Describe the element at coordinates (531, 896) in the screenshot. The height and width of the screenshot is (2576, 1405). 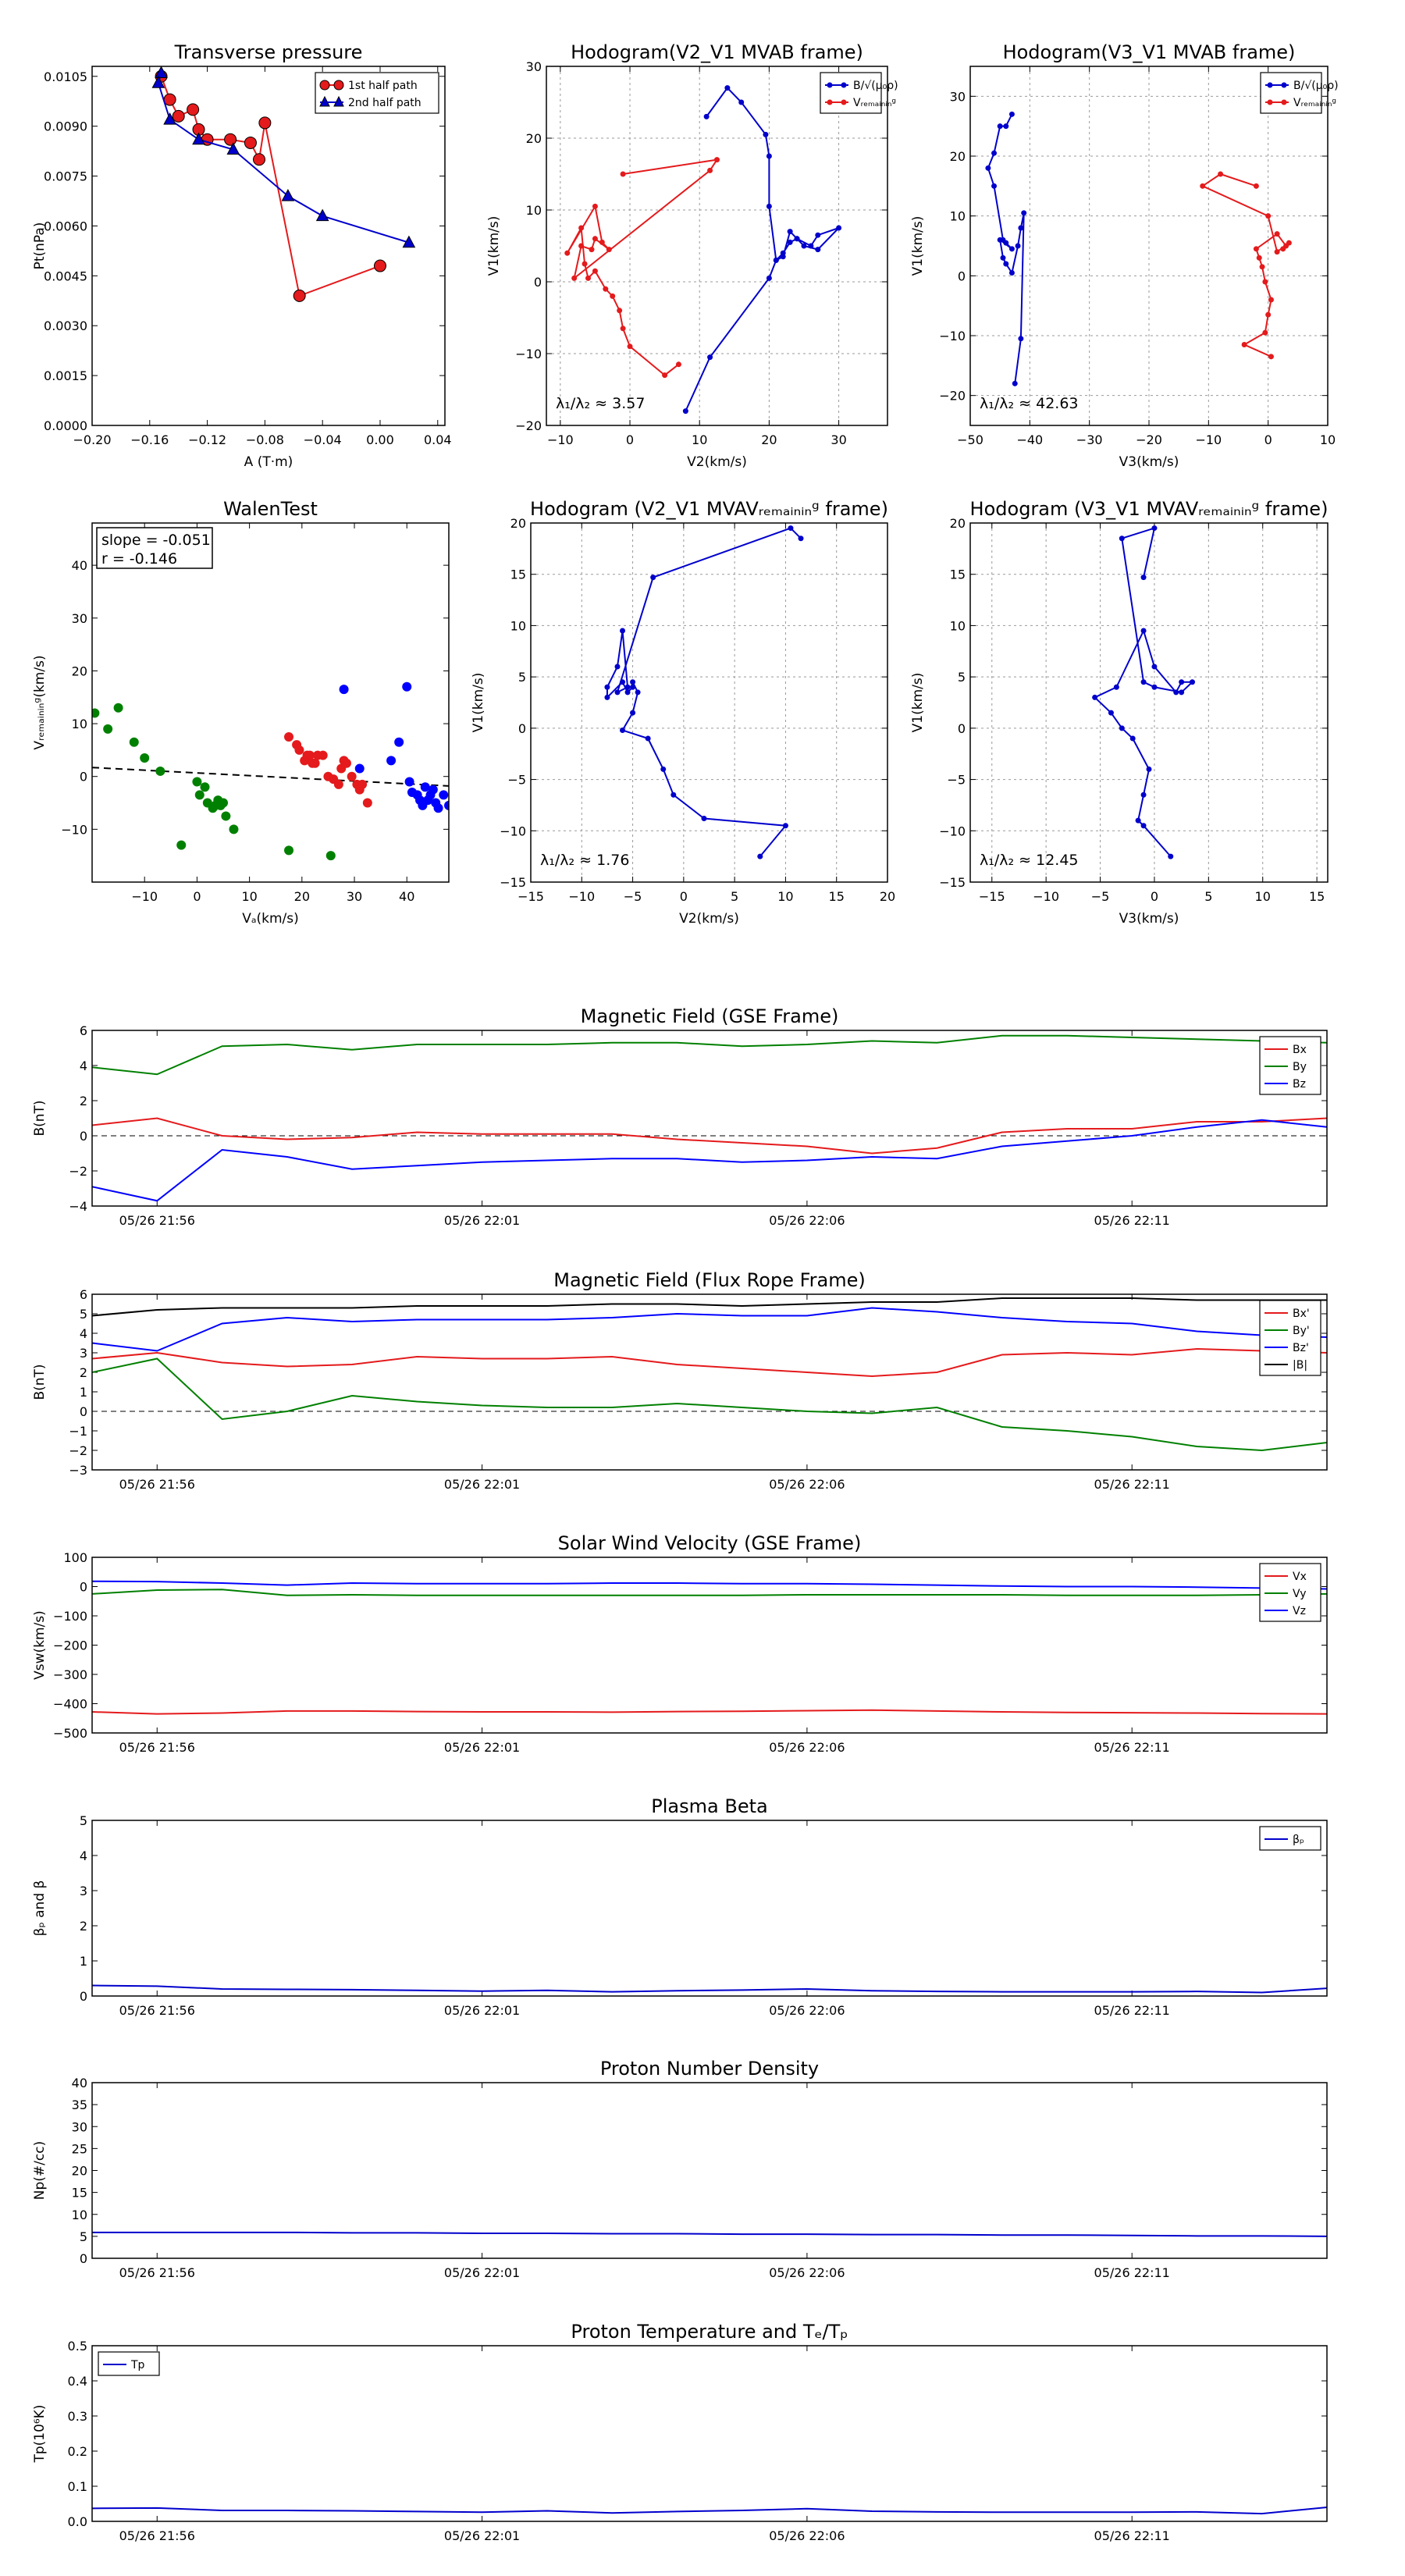
I see `x-tick-label: −15` at that location.